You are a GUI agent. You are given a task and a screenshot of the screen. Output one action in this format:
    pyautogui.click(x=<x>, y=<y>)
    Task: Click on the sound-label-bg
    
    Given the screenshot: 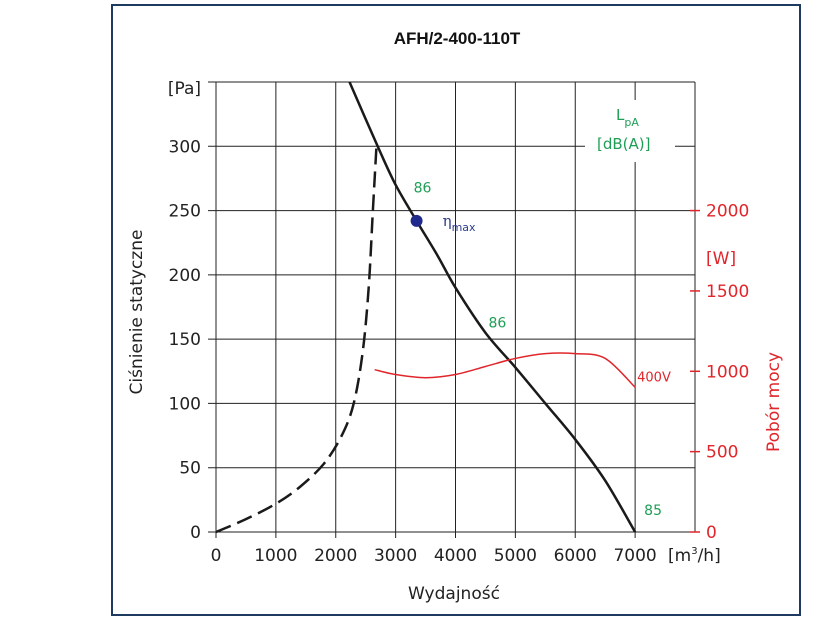 What is the action you would take?
    pyautogui.click(x=630, y=131)
    